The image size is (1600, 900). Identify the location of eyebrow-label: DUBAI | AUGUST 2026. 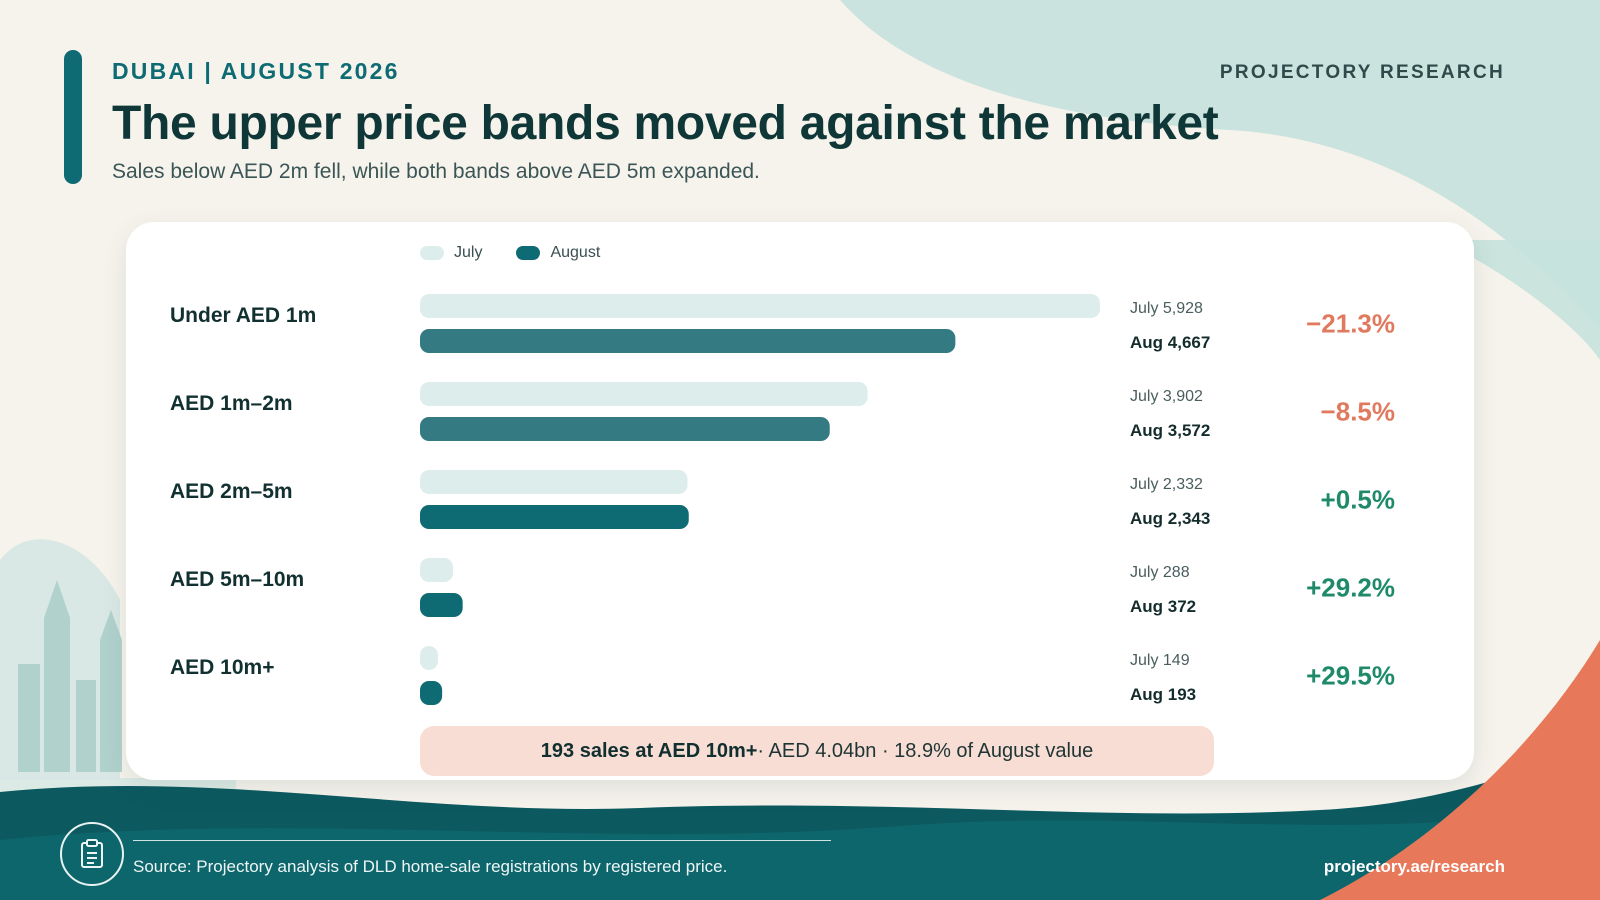
(256, 71).